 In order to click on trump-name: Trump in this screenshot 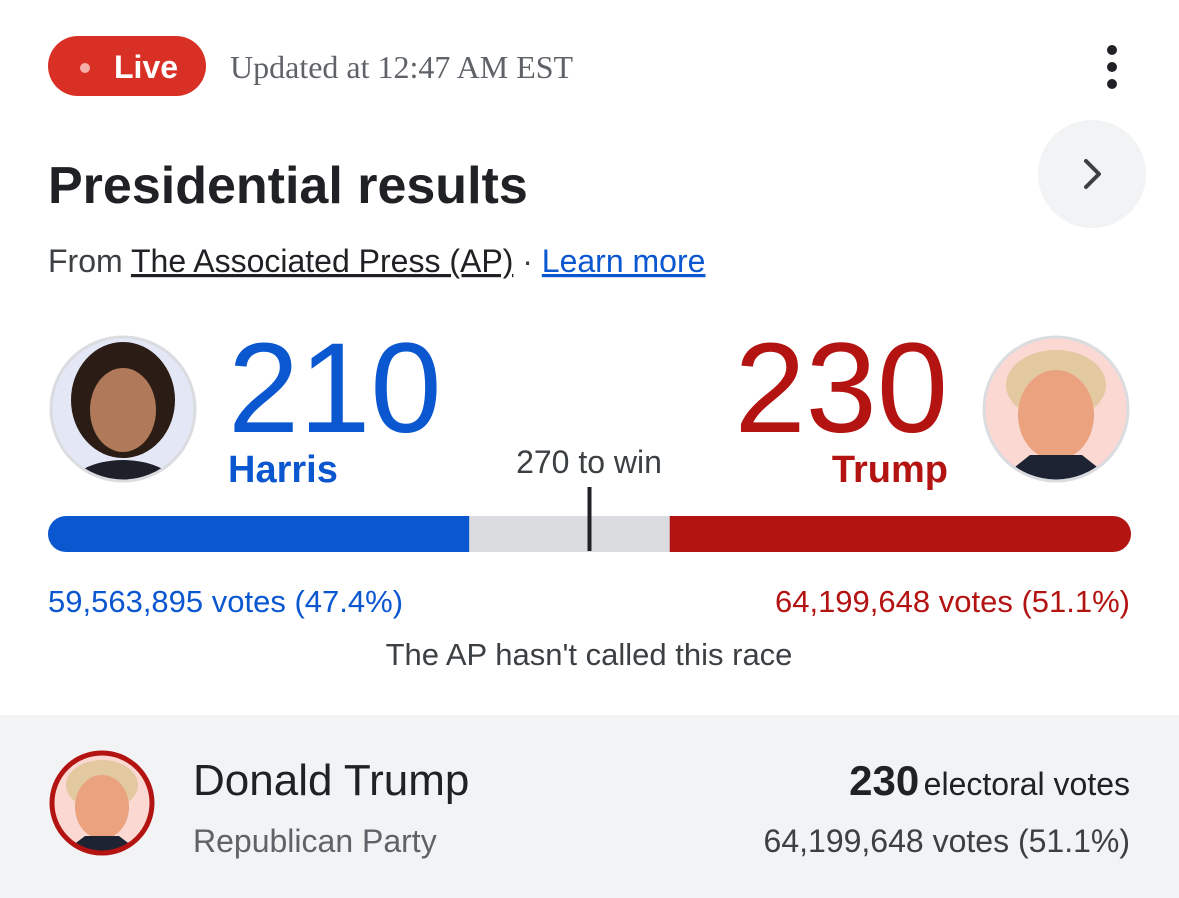, I will do `click(890, 470)`.